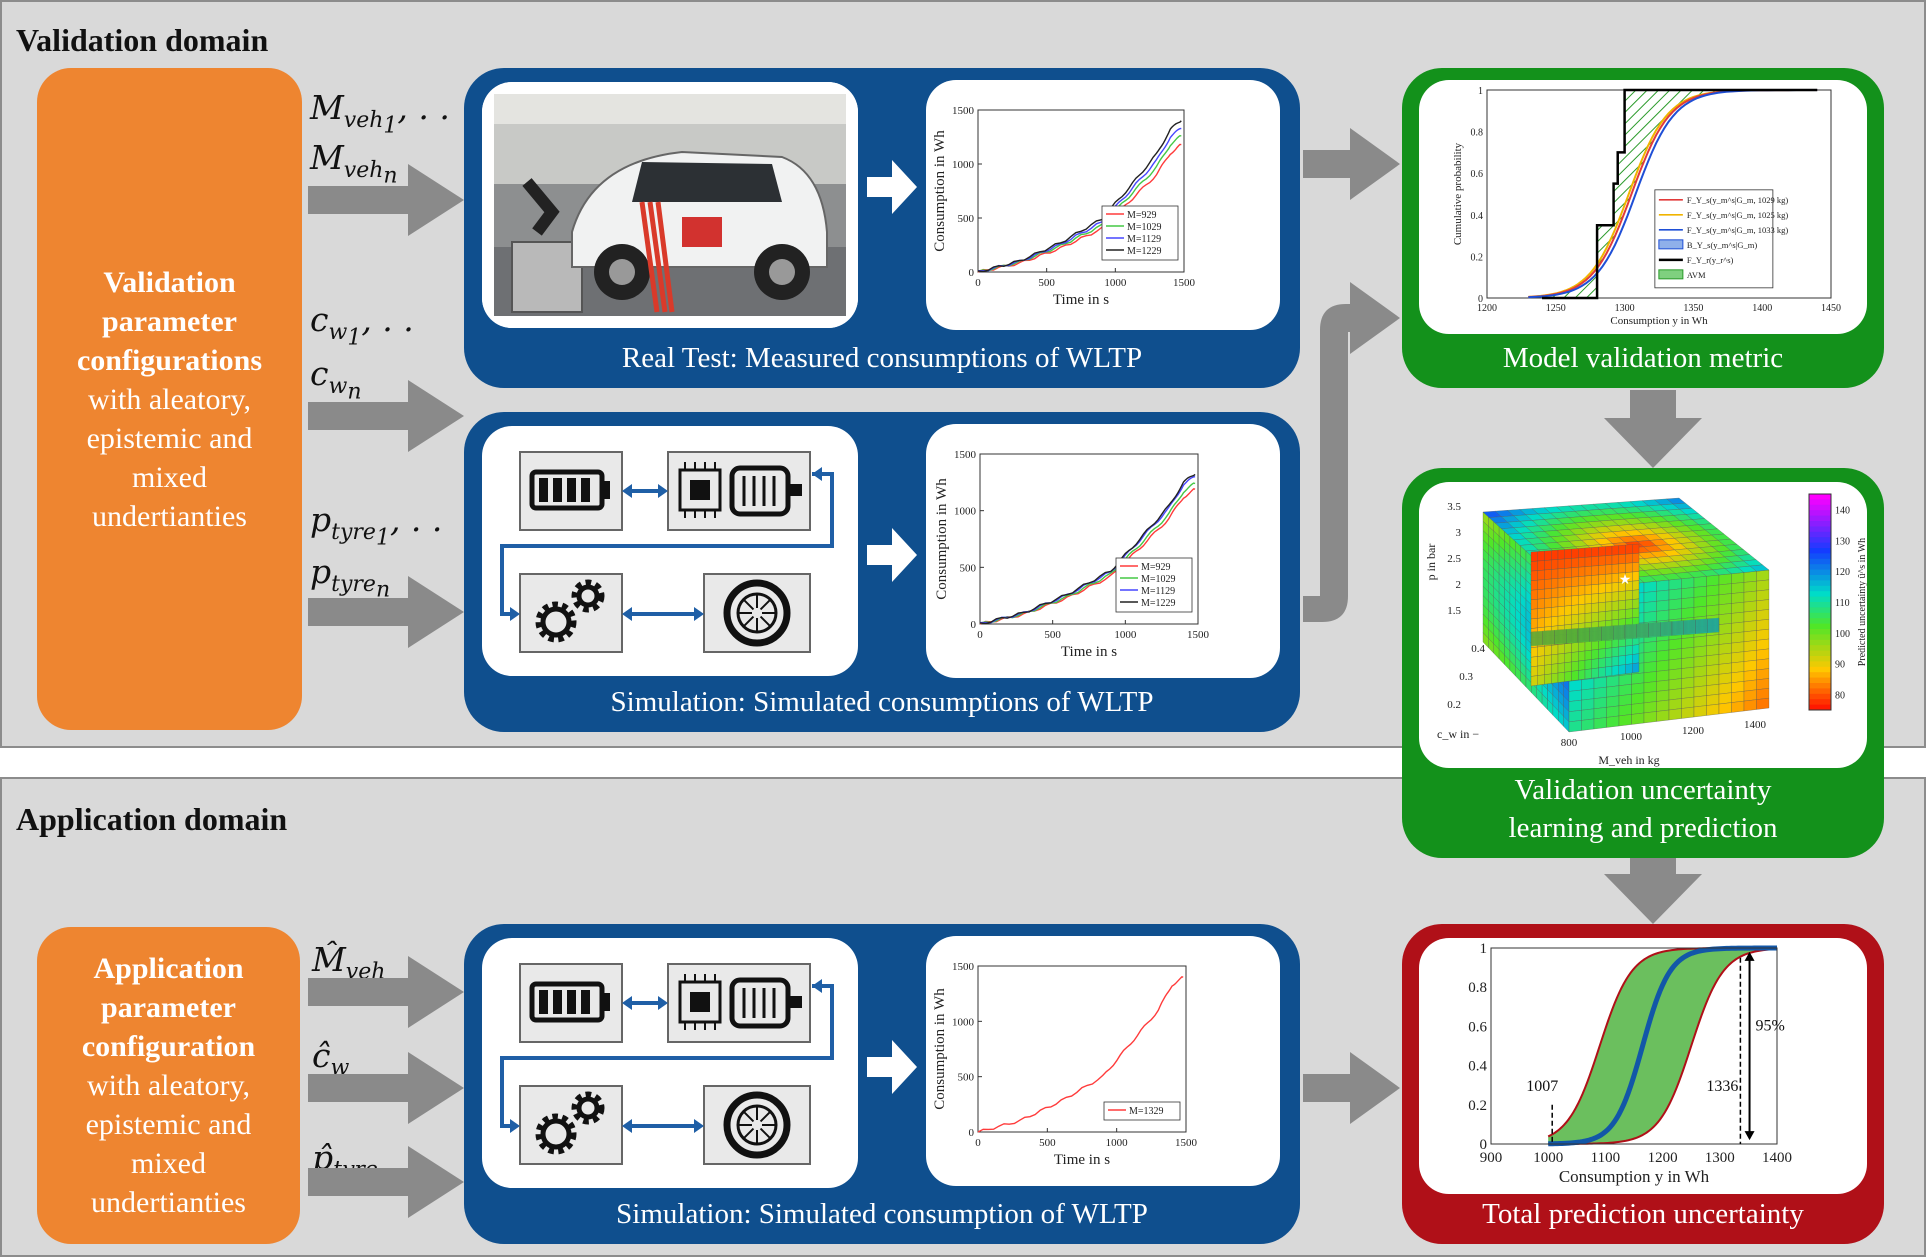  I want to click on connector-motor-gearbox, so click(667, 1056).